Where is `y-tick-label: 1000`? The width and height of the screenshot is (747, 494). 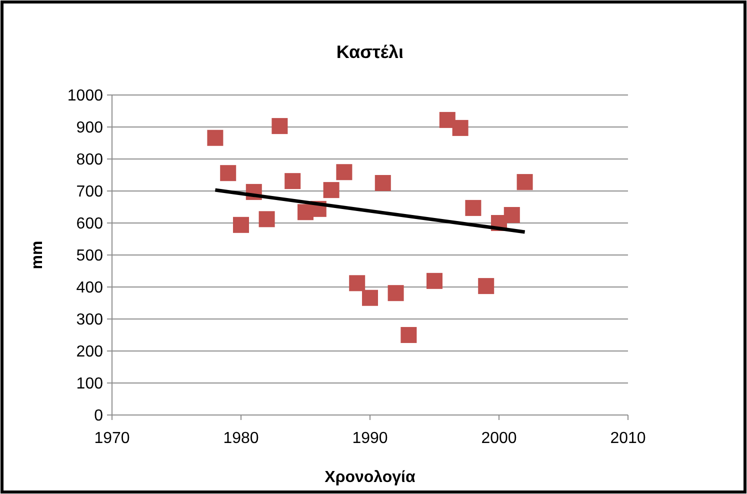
y-tick-label: 1000 is located at coordinates (85, 96).